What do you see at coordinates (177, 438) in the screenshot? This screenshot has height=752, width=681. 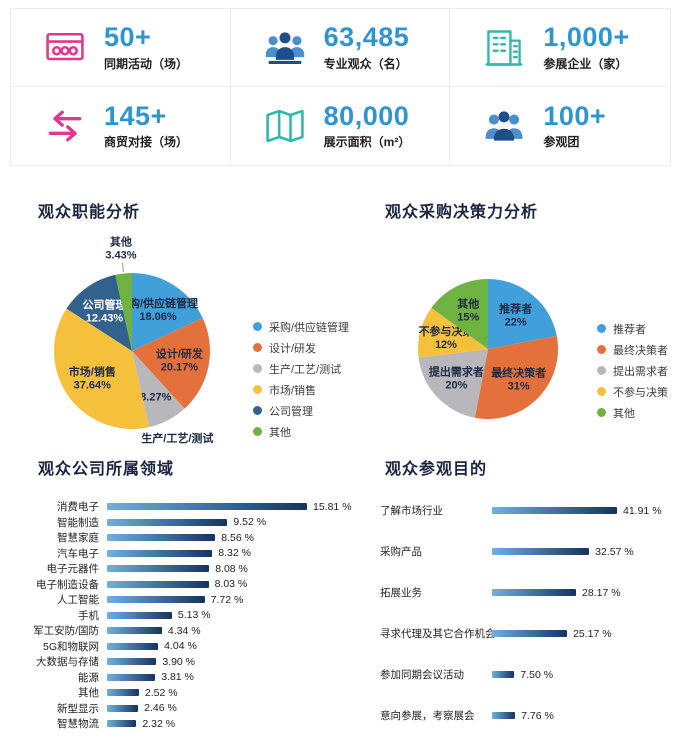 I see `pie-label: 生产/工艺/测试` at bounding box center [177, 438].